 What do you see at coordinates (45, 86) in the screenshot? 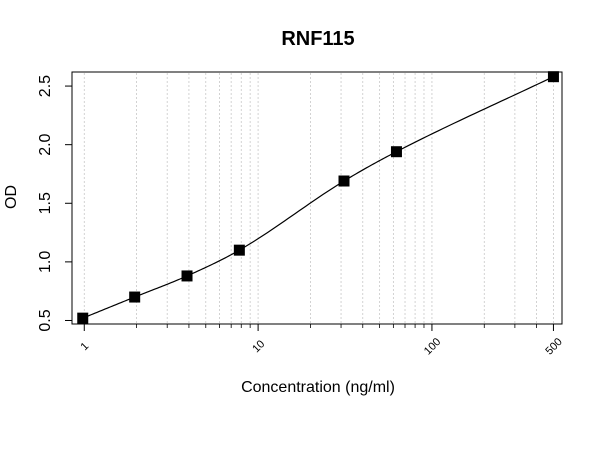
I see `y-tick-label: 2.5` at bounding box center [45, 86].